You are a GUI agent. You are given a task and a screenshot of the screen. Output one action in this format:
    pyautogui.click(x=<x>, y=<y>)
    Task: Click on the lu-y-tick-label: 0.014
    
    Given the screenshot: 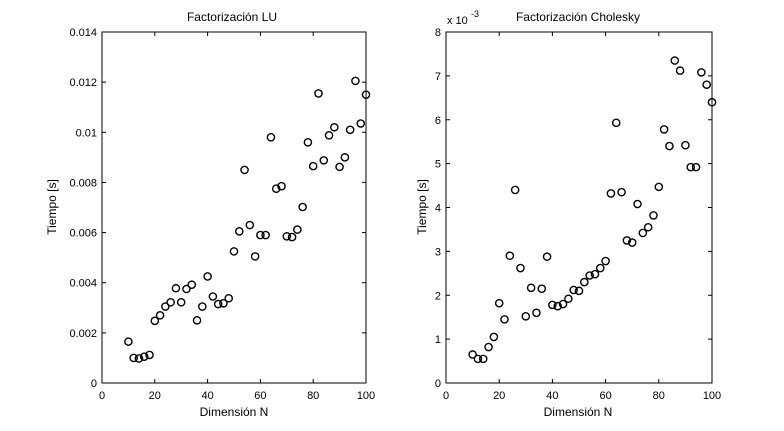 What is the action you would take?
    pyautogui.click(x=83, y=33)
    